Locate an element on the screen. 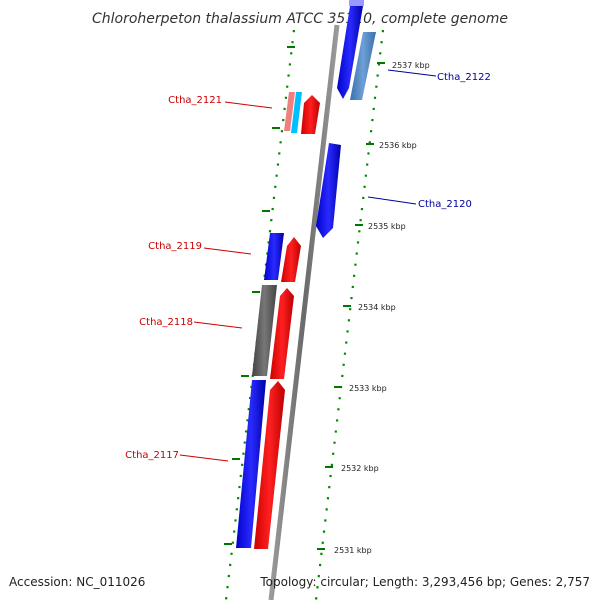  minor-ticks is located at coordinates (259, 295).